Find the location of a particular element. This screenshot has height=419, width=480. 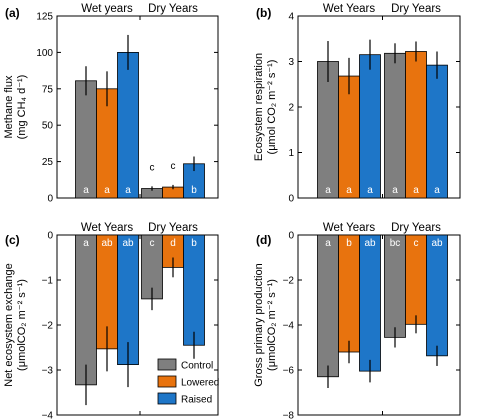

y-tick-label: −6 is located at coordinates (289, 371).